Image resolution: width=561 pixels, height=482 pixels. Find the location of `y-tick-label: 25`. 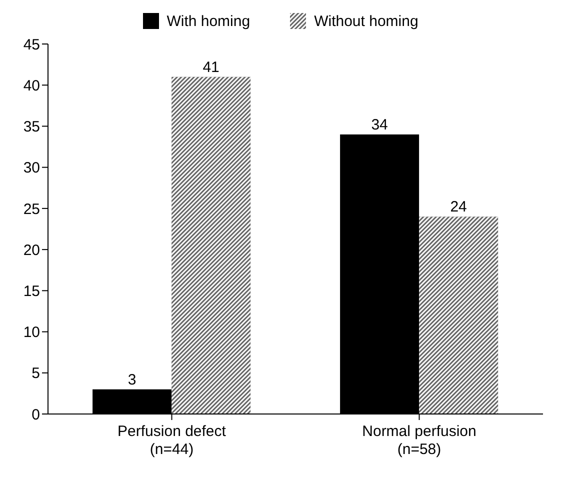

y-tick-label: 25 is located at coordinates (31, 209).